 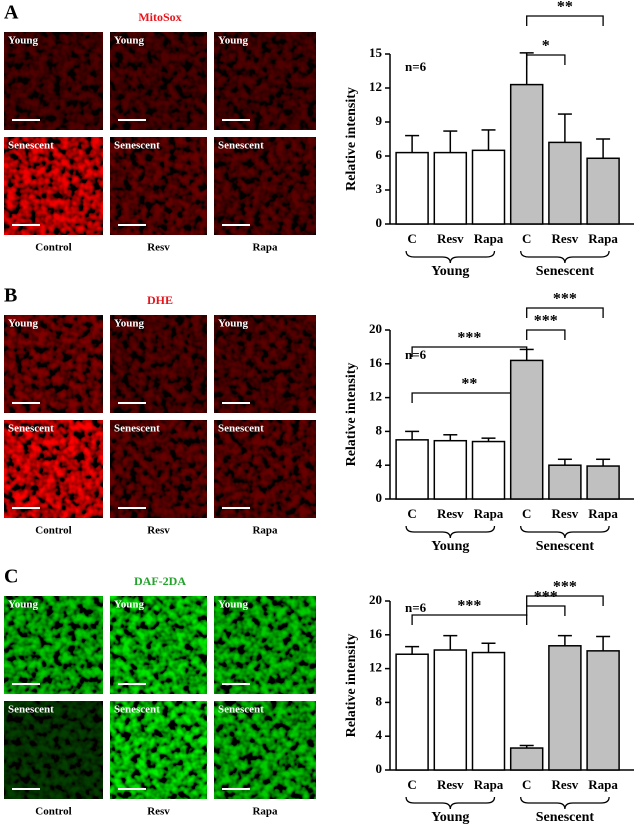 I want to click on y-tick-label: 0, so click(x=379, y=222).